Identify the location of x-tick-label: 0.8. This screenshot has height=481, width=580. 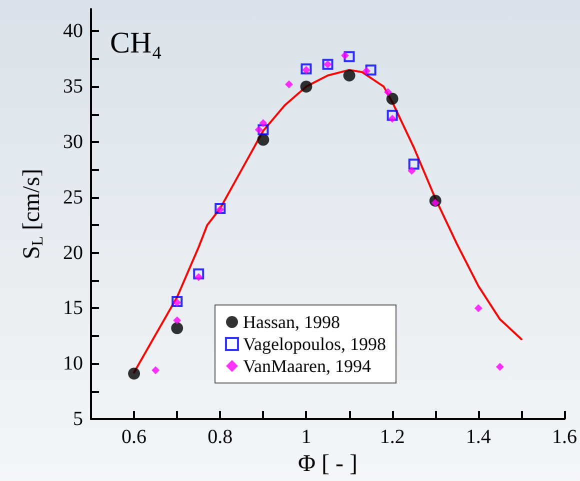
(220, 437).